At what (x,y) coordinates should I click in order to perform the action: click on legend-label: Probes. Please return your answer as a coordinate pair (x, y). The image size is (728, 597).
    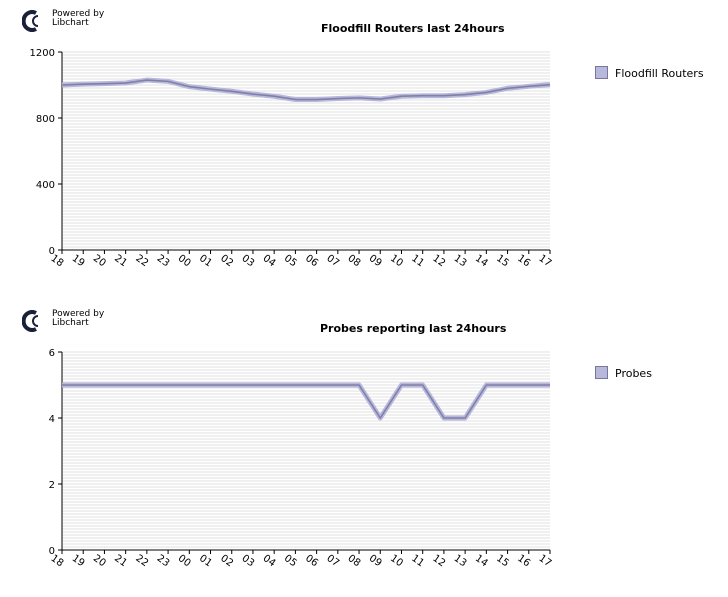
    Looking at the image, I should click on (633, 373).